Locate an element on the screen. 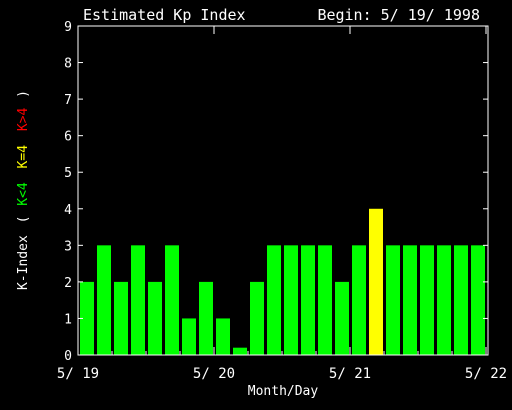 This screenshot has width=512, height=410. x-tick-label: 5/ 22 is located at coordinates (486, 374).